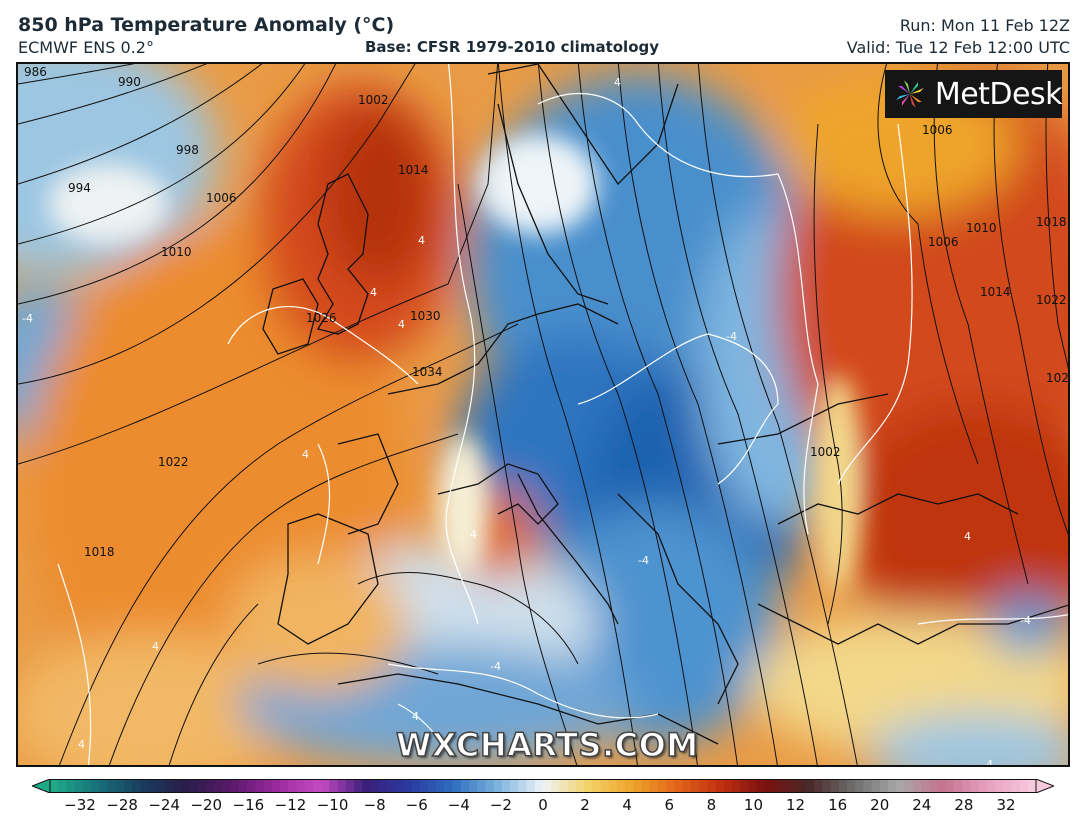  Describe the element at coordinates (543, 786) in the screenshot. I see `colorbar` at that location.